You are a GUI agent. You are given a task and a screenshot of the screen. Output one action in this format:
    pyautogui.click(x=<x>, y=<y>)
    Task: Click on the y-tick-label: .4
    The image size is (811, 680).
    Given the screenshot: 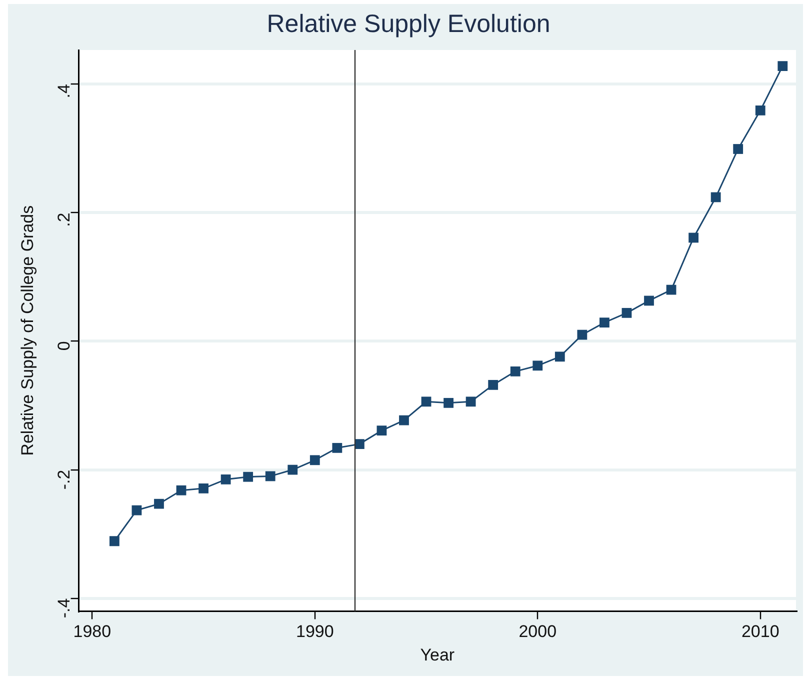 What is the action you would take?
    pyautogui.click(x=64, y=91)
    